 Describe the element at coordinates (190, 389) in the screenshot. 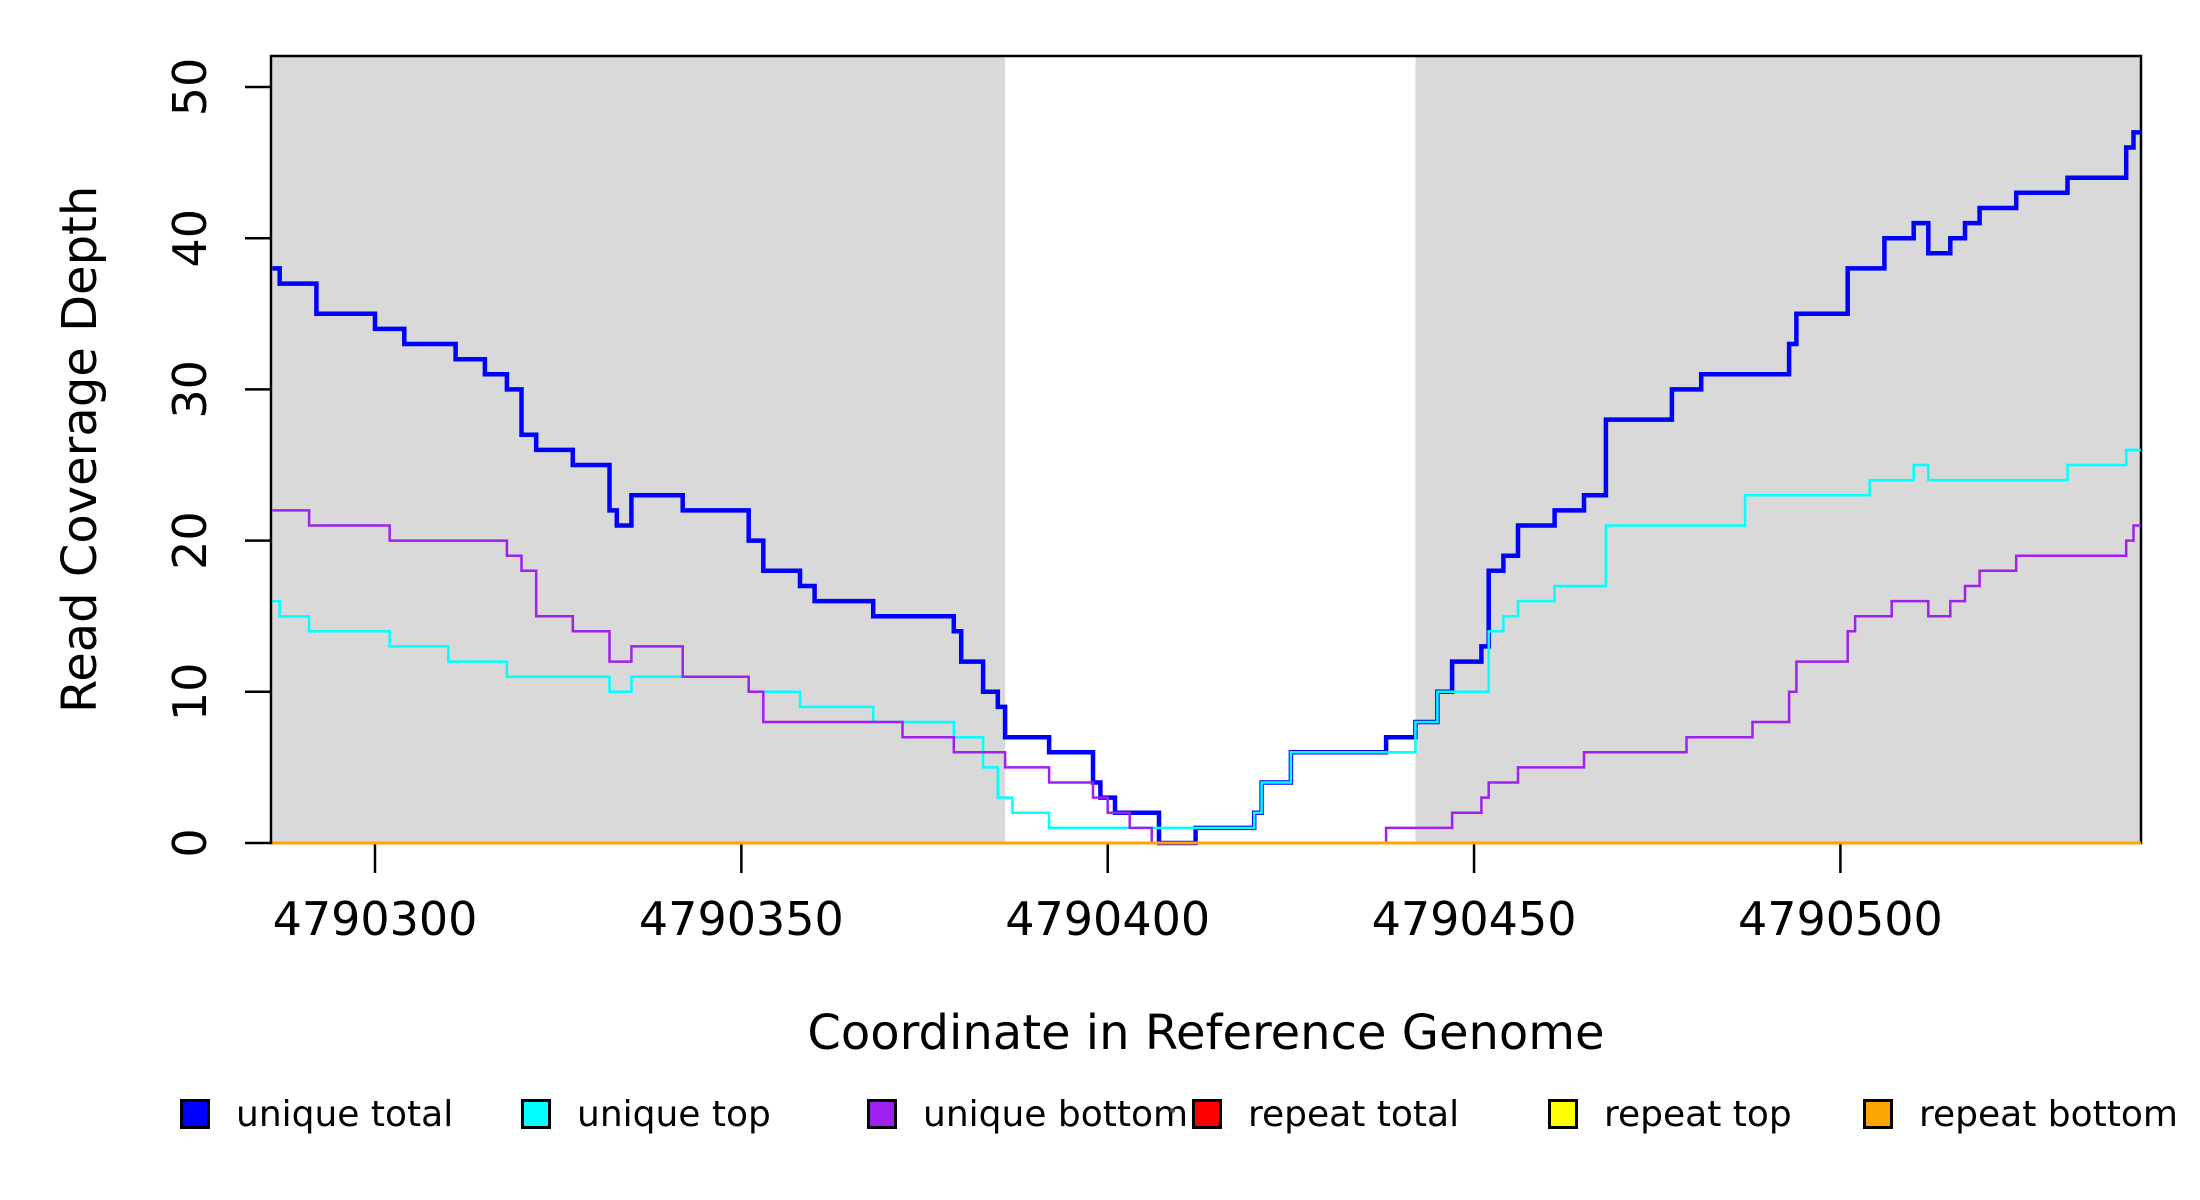

I see `y-tick-label: 30` at that location.